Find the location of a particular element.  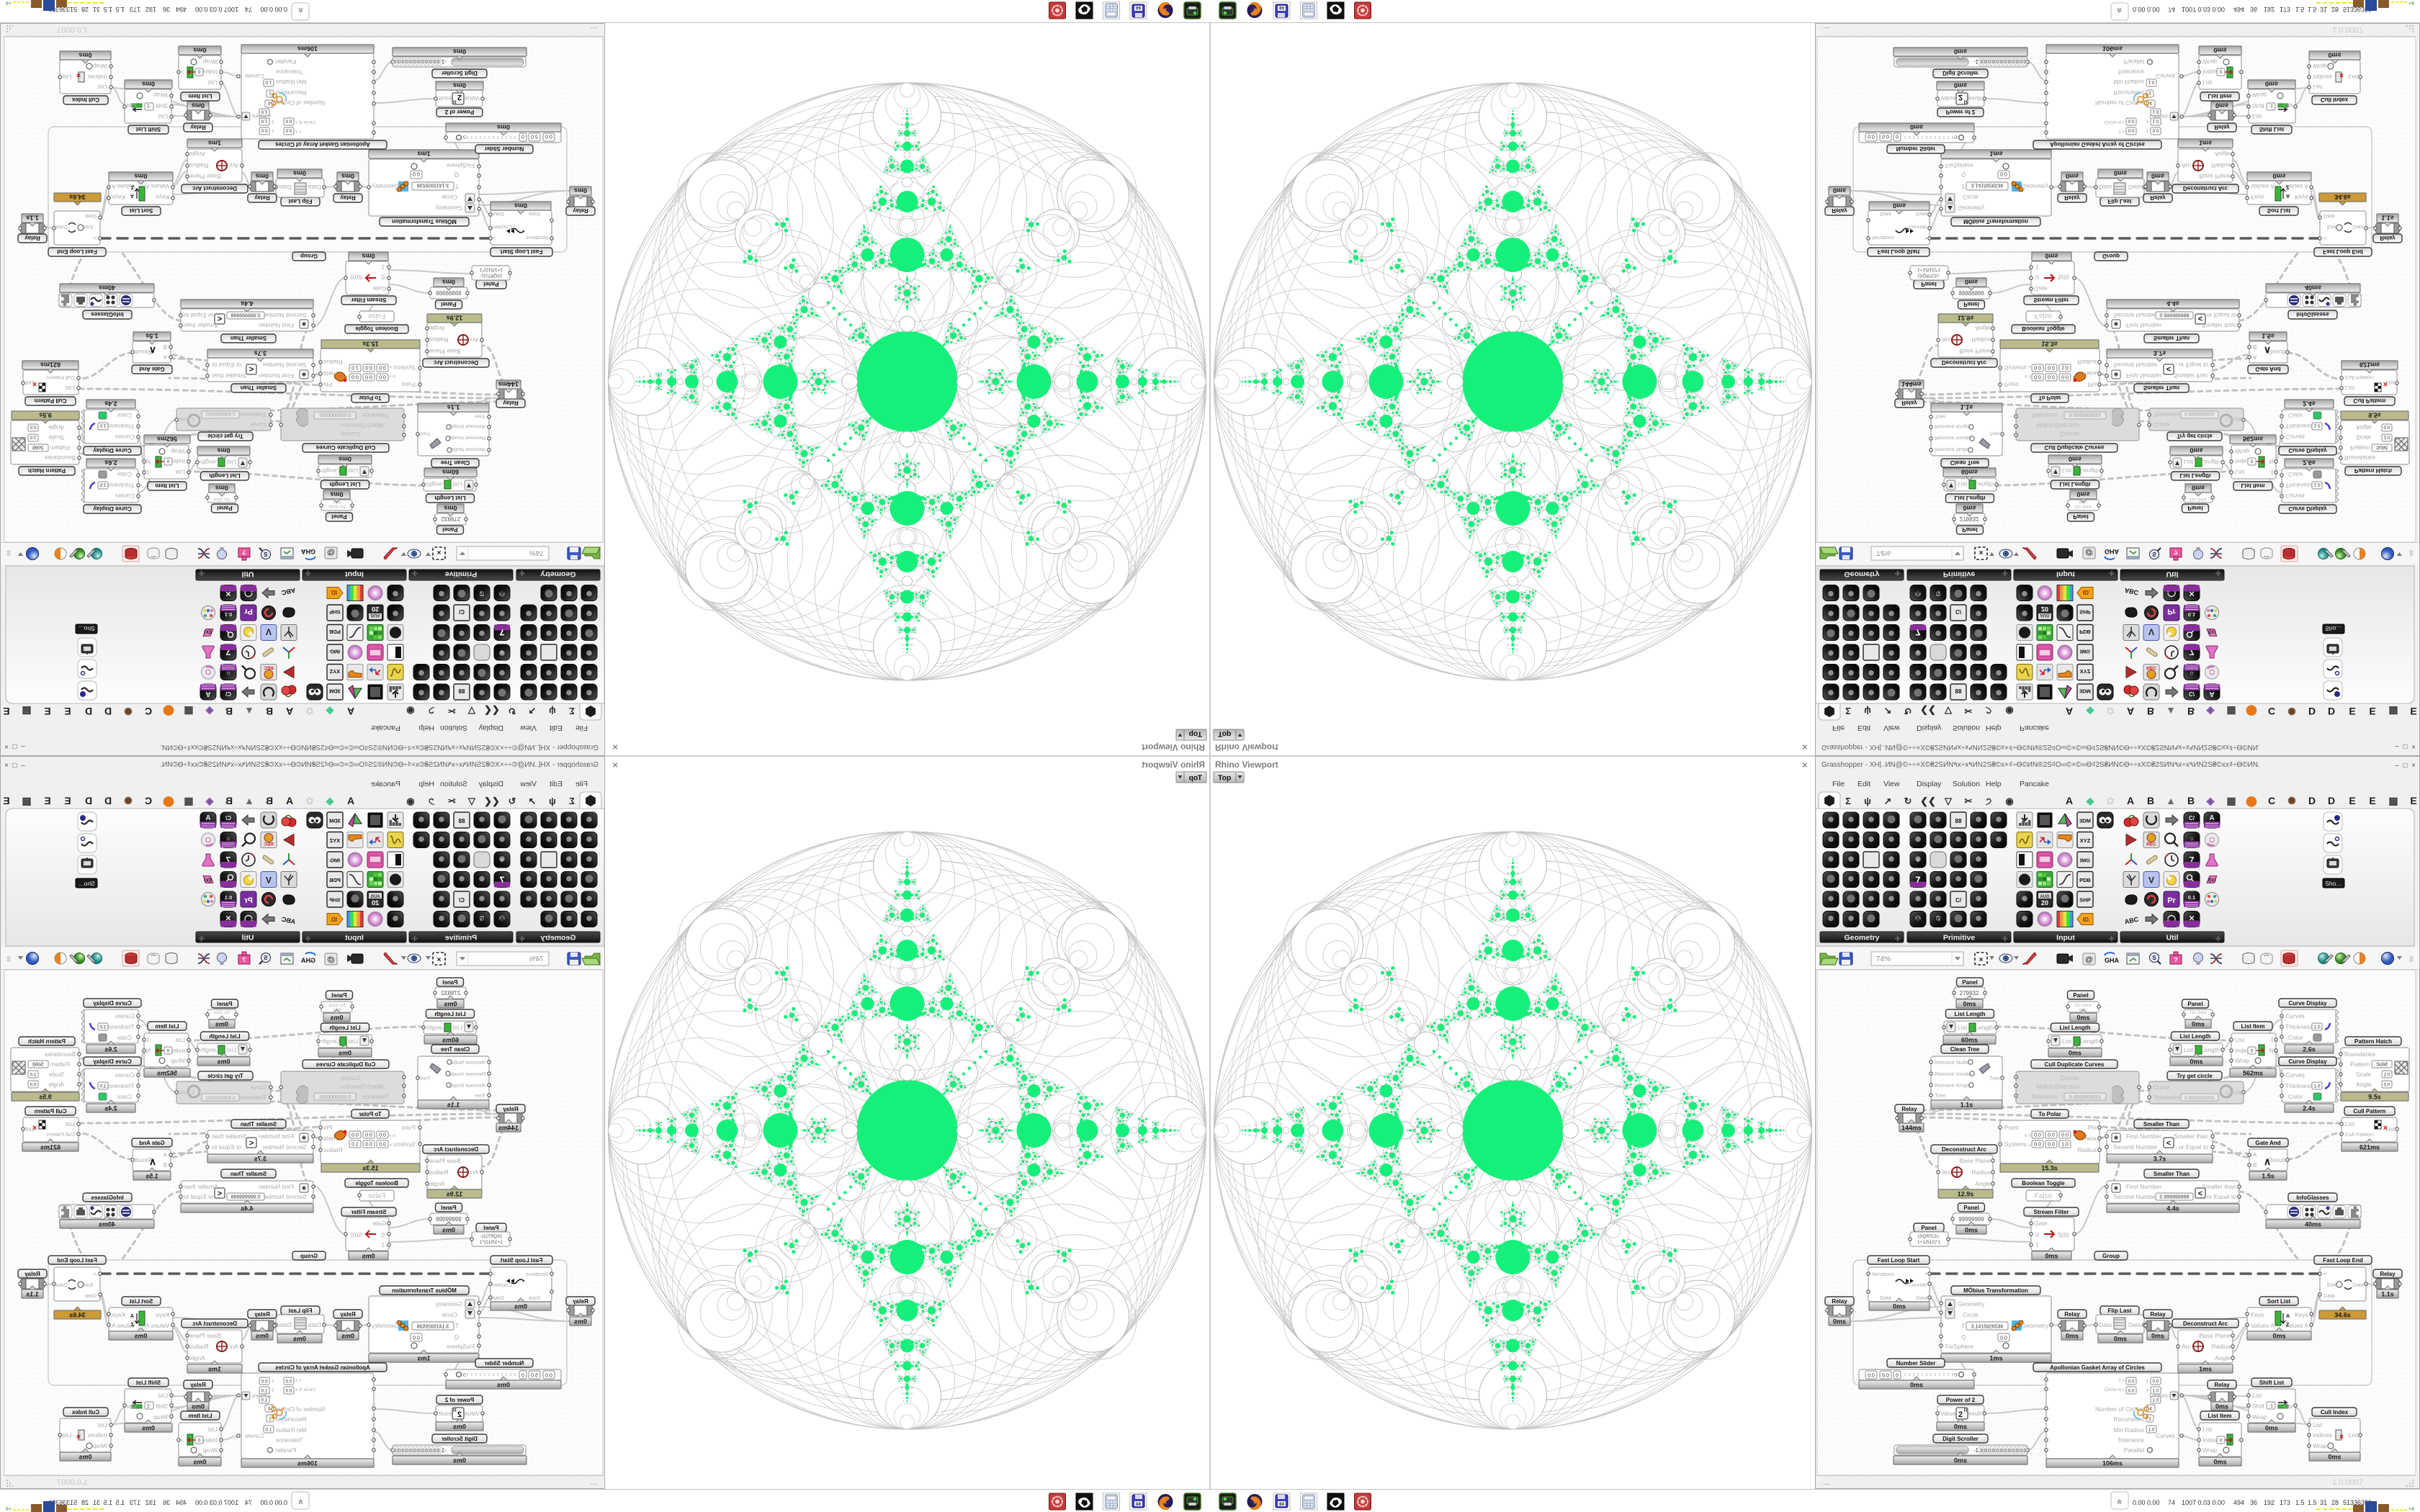

svg-text: Display is located at coordinates (1929, 784).